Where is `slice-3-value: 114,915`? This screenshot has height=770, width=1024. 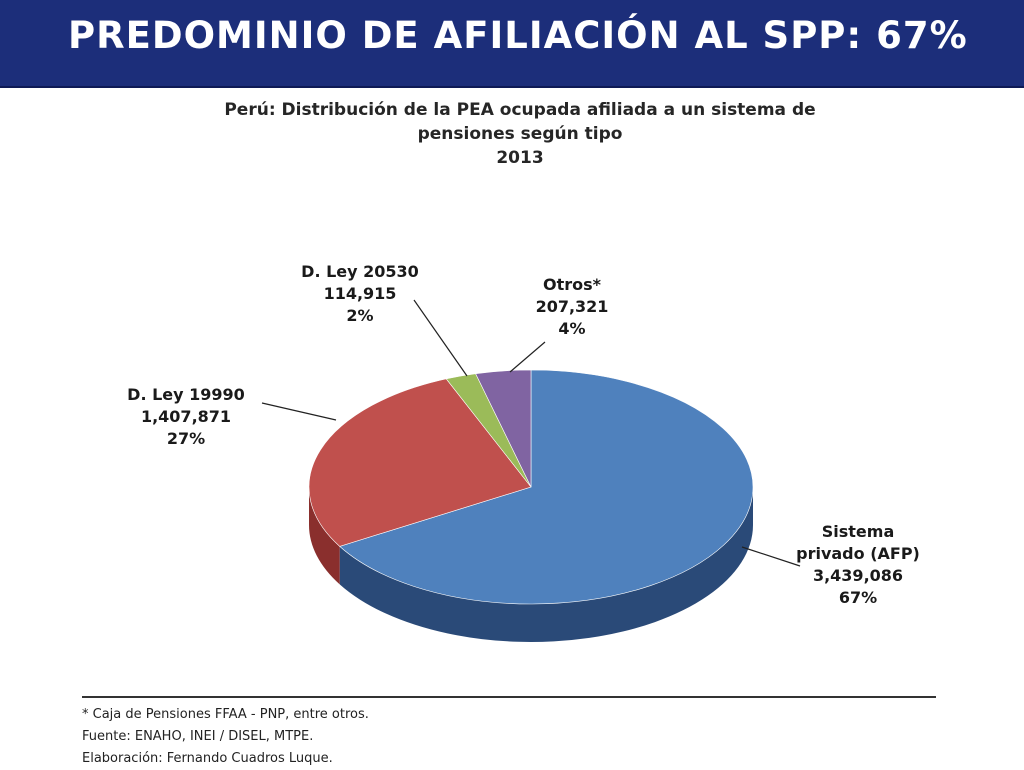 slice-3-value: 114,915 is located at coordinates (360, 293).